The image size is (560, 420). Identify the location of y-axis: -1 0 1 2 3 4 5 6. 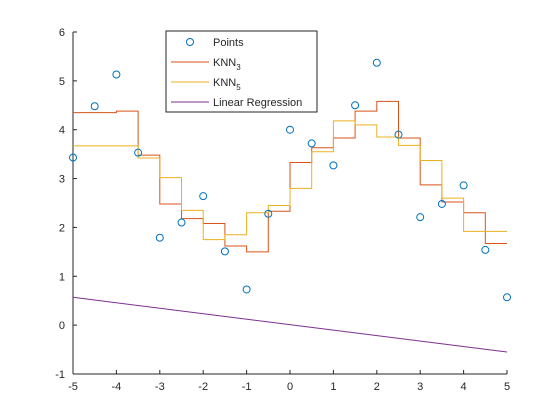
(66, 204).